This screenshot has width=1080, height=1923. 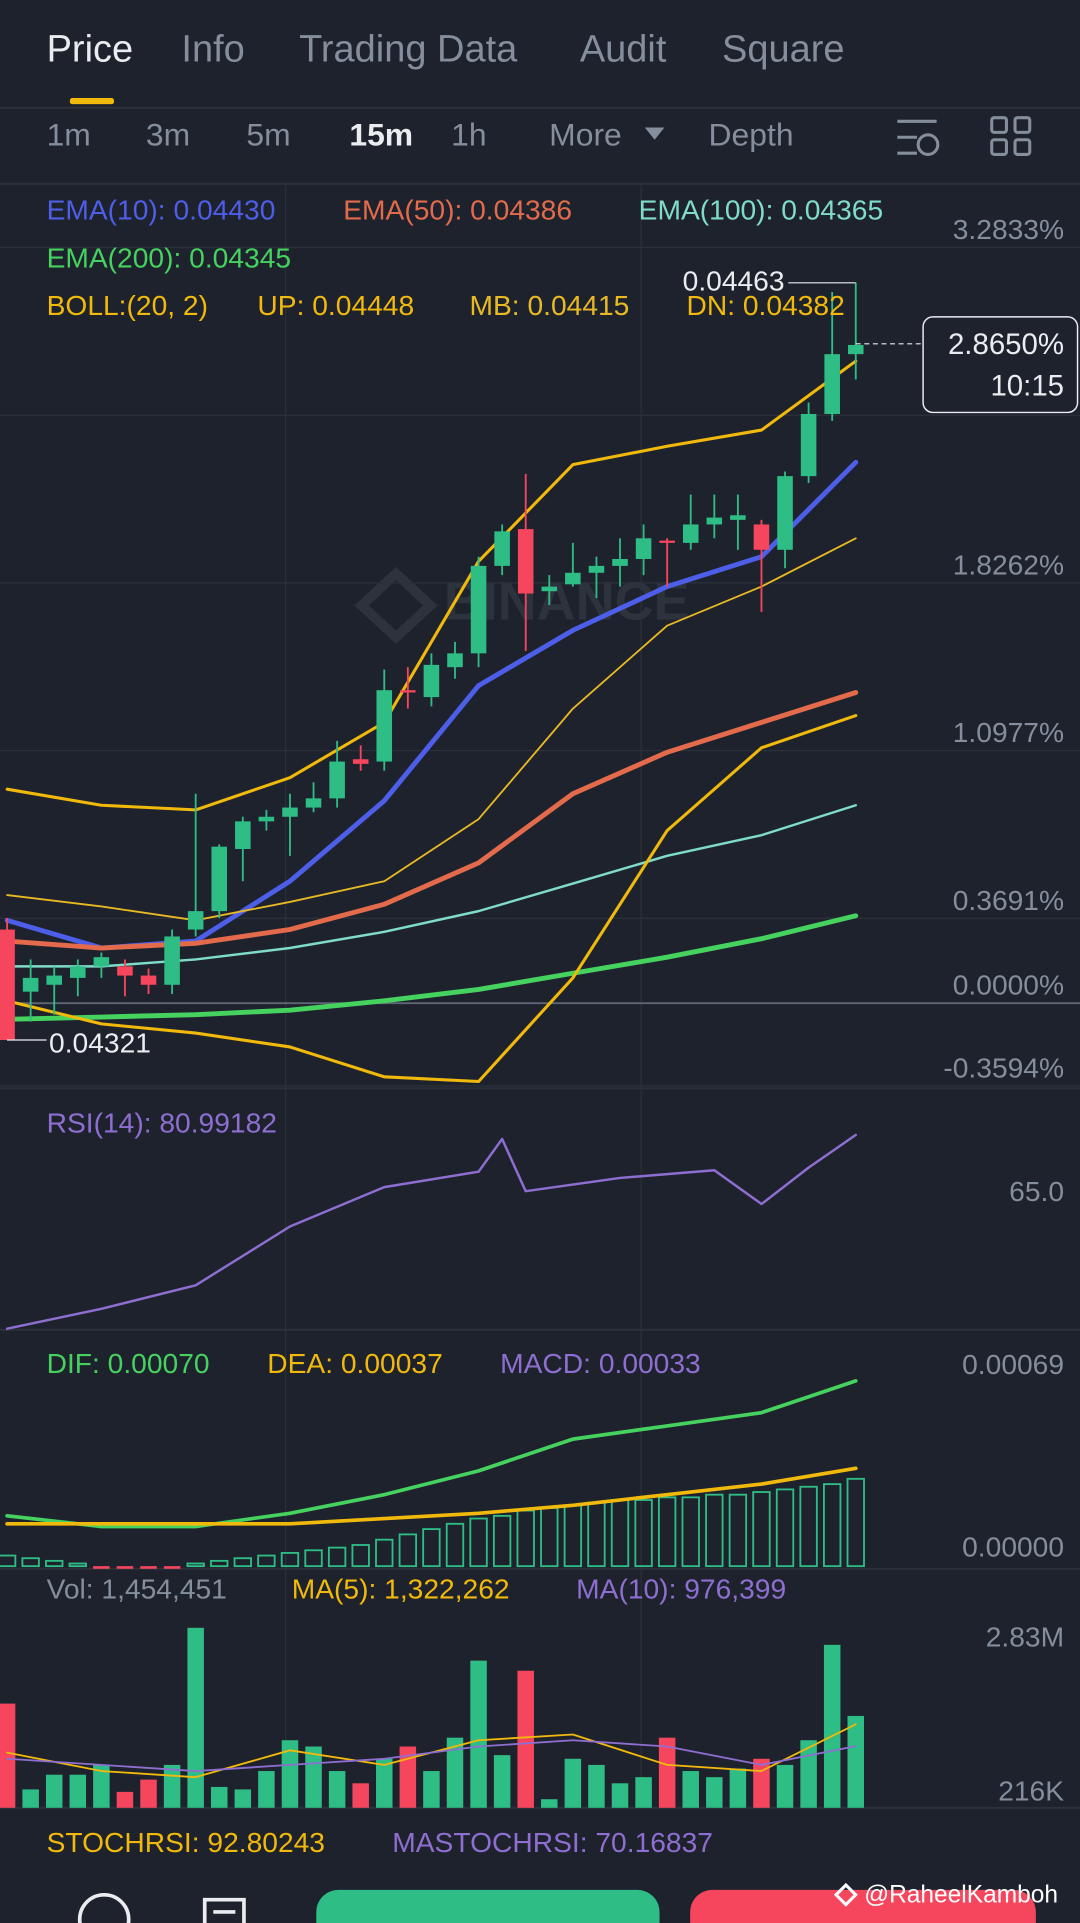 I want to click on interval: 5m, so click(x=268, y=135).